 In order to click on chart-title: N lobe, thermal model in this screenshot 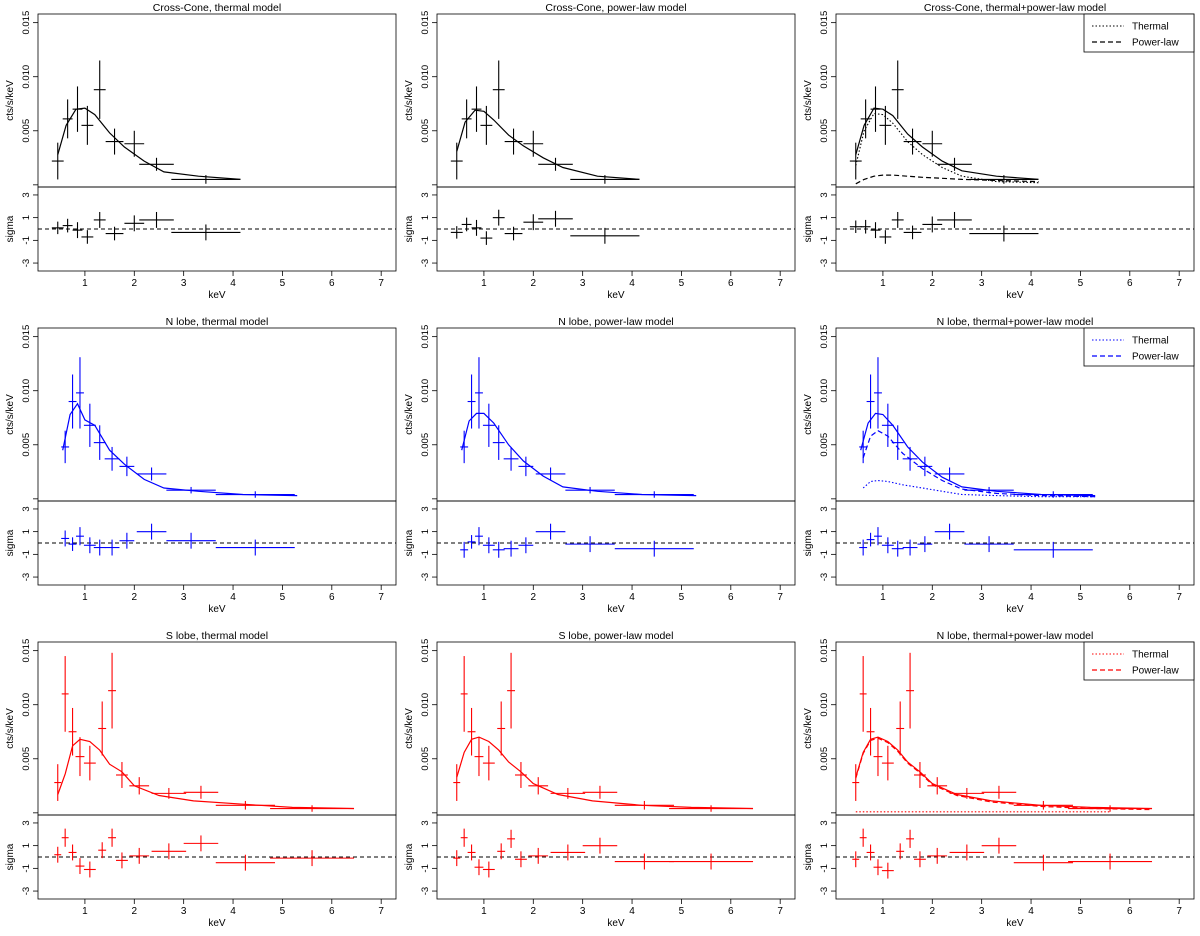, I will do `click(217, 322)`.